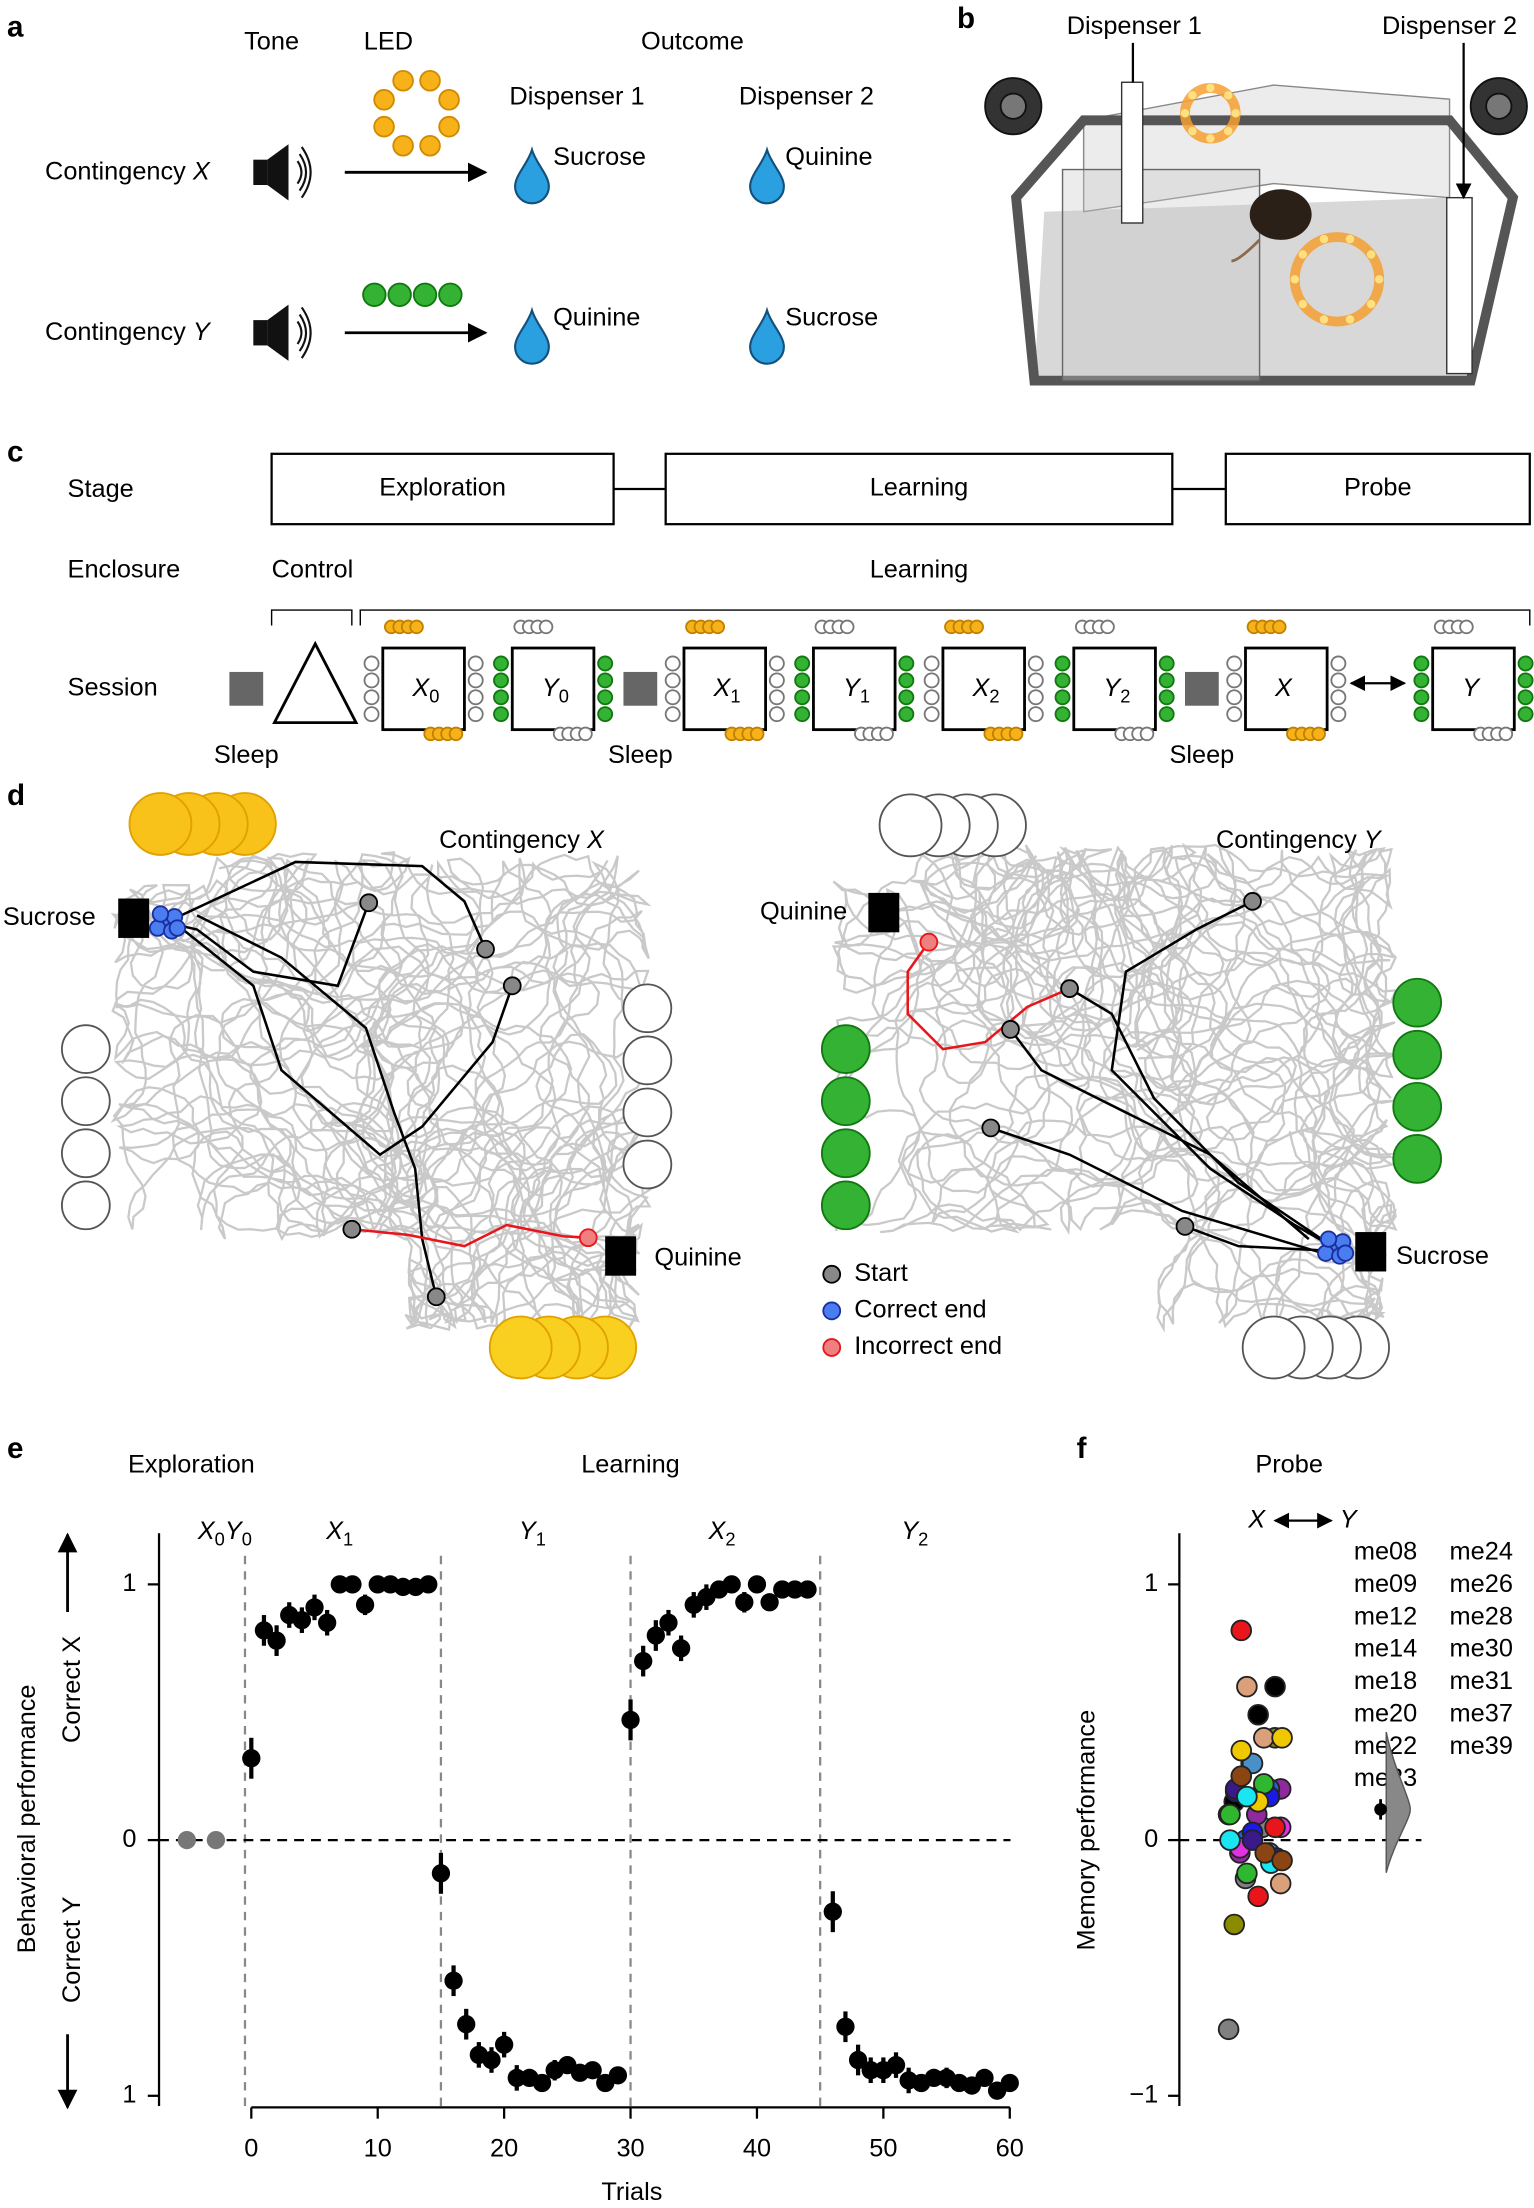 Image resolution: width=1534 pixels, height=2208 pixels. I want to click on map-title-part: Y, so click(1373, 840).